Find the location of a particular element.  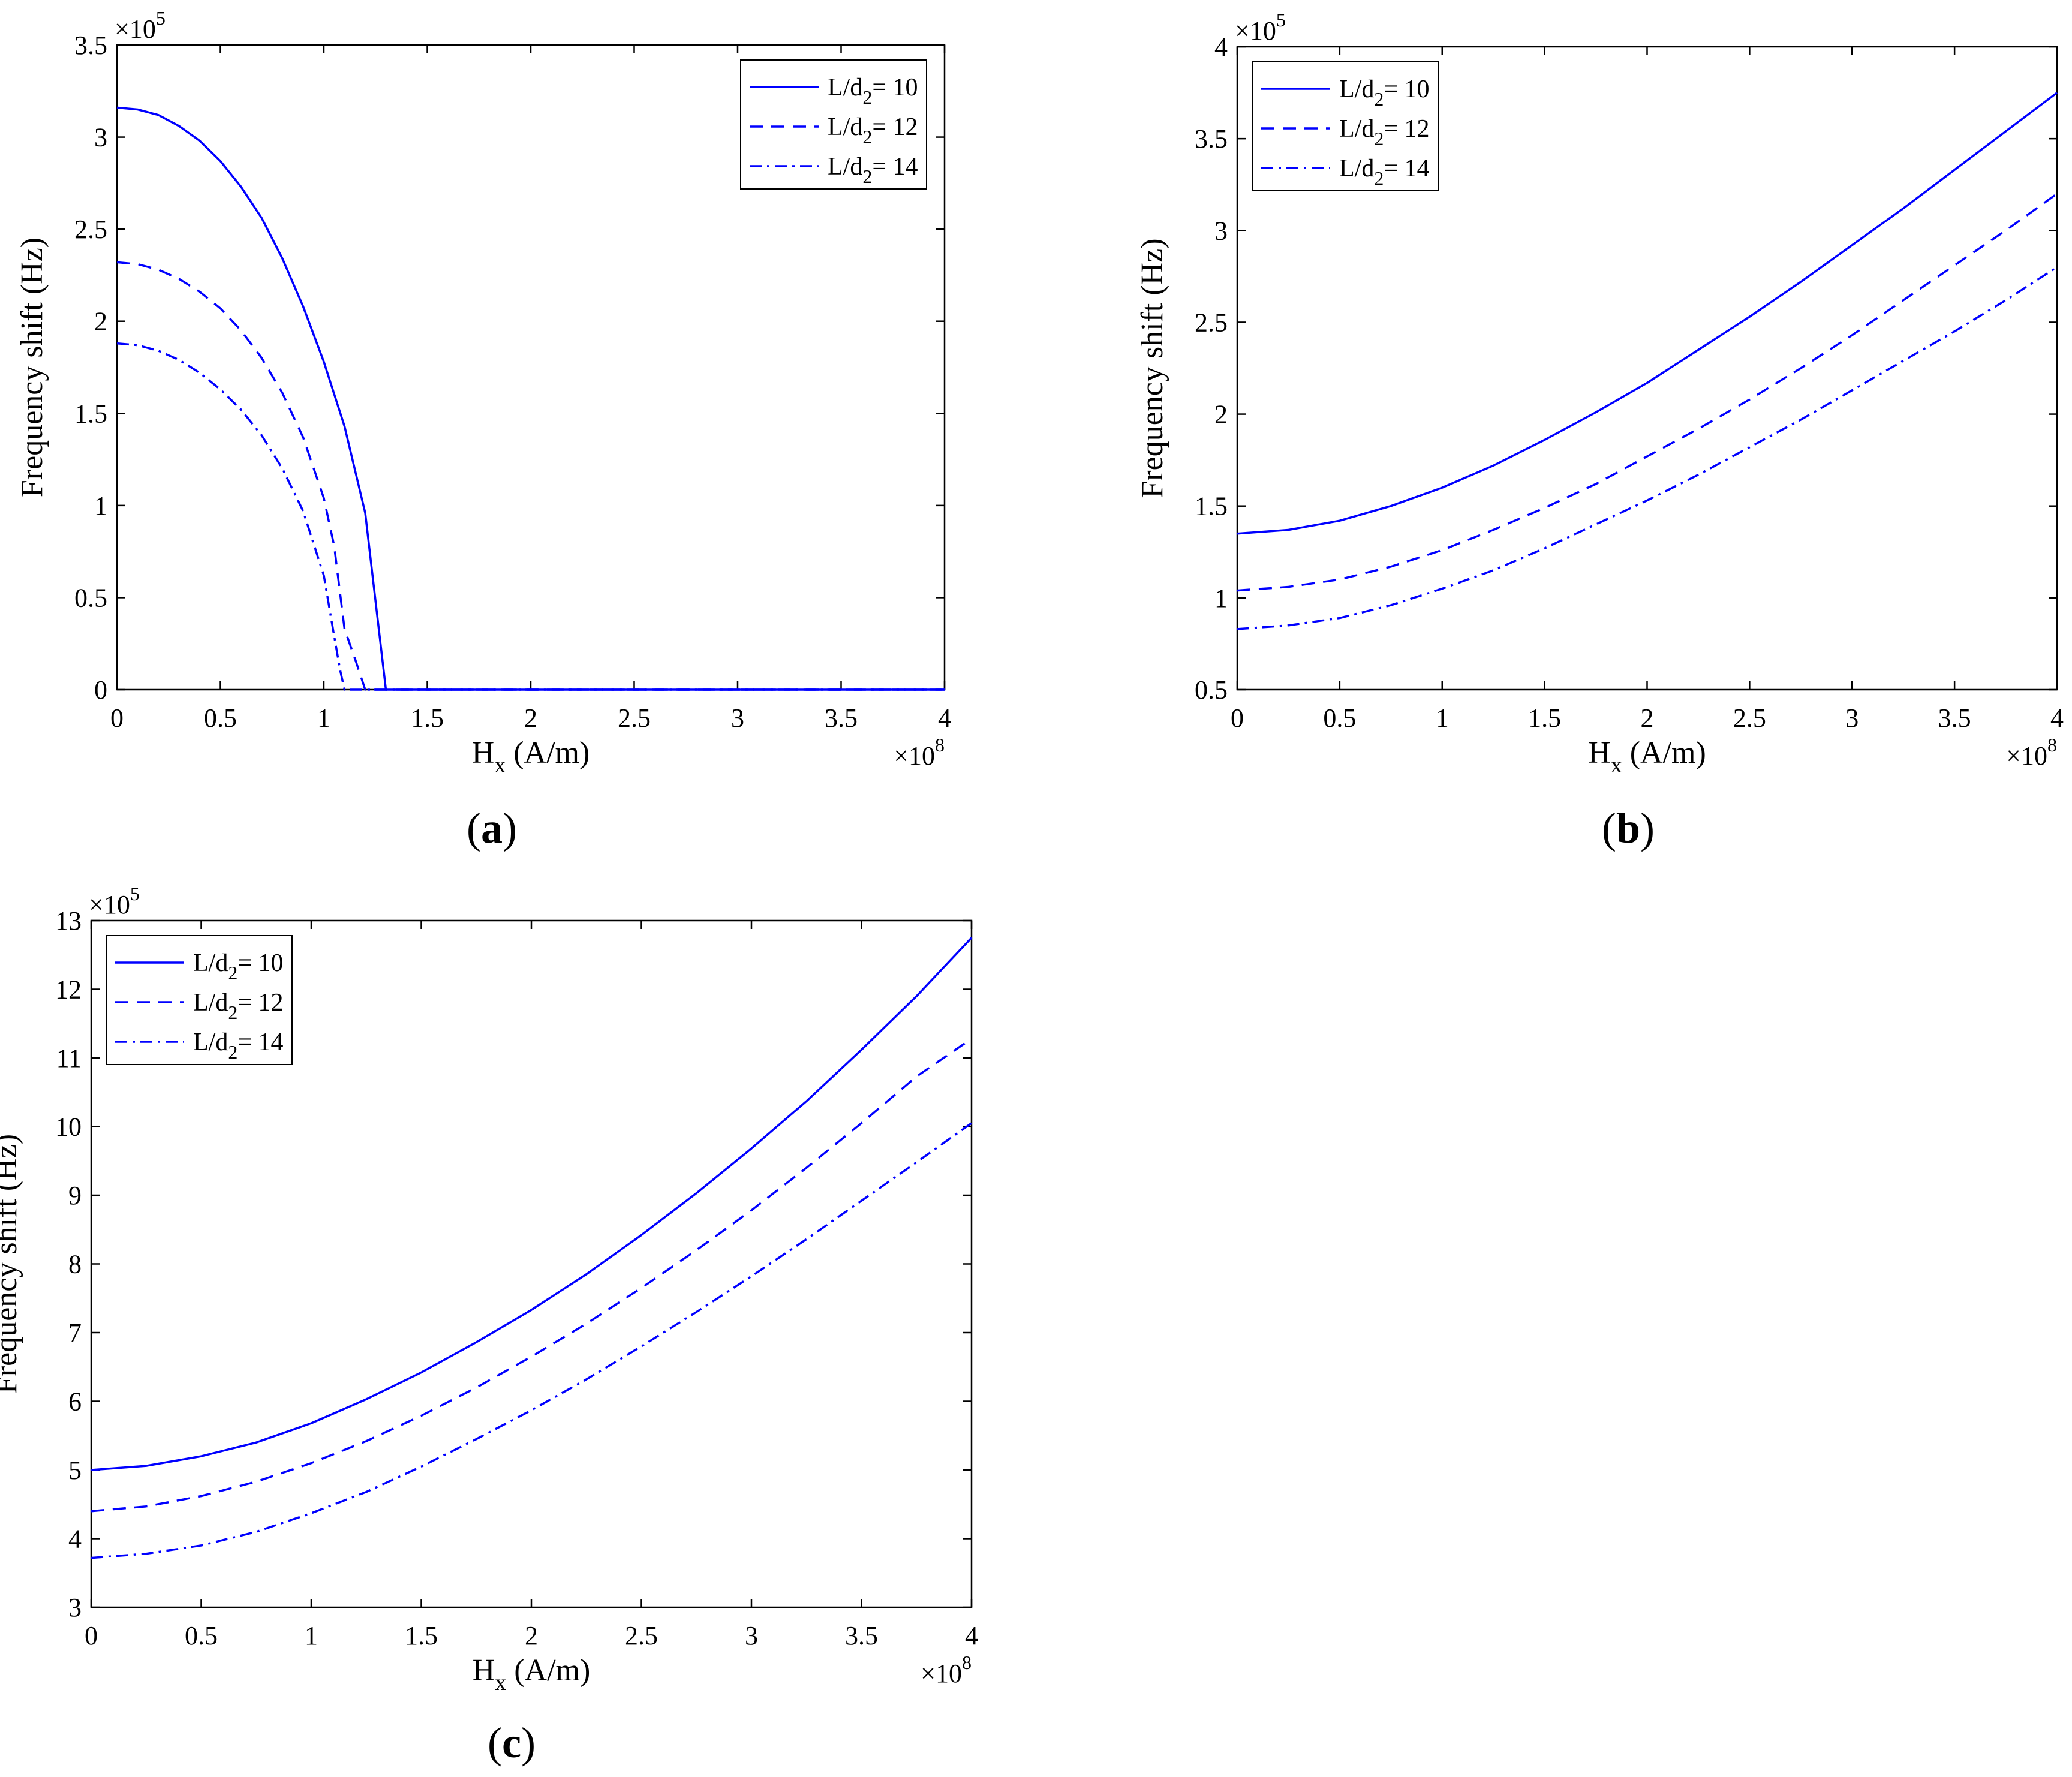

panel-label: (c) is located at coordinates (512, 1743).